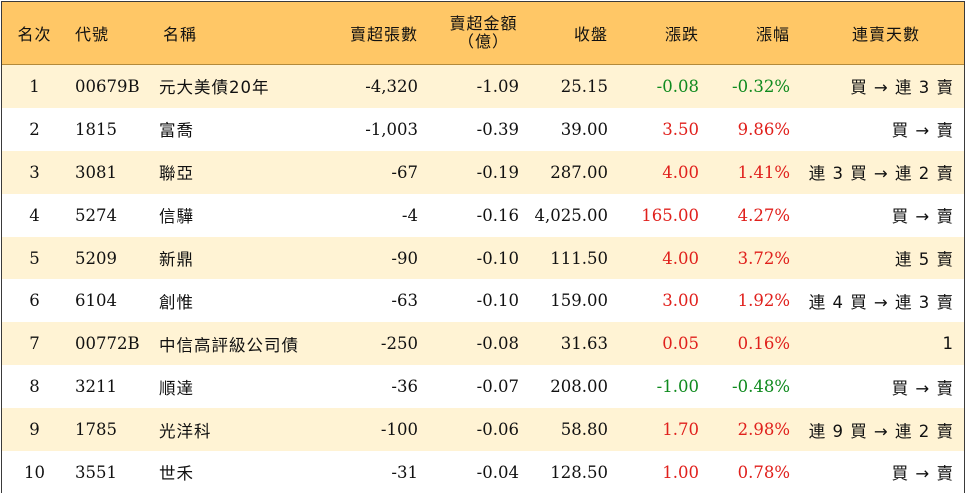 This screenshot has width=968, height=496. I want to click on code-cell: 5209, so click(96, 258).